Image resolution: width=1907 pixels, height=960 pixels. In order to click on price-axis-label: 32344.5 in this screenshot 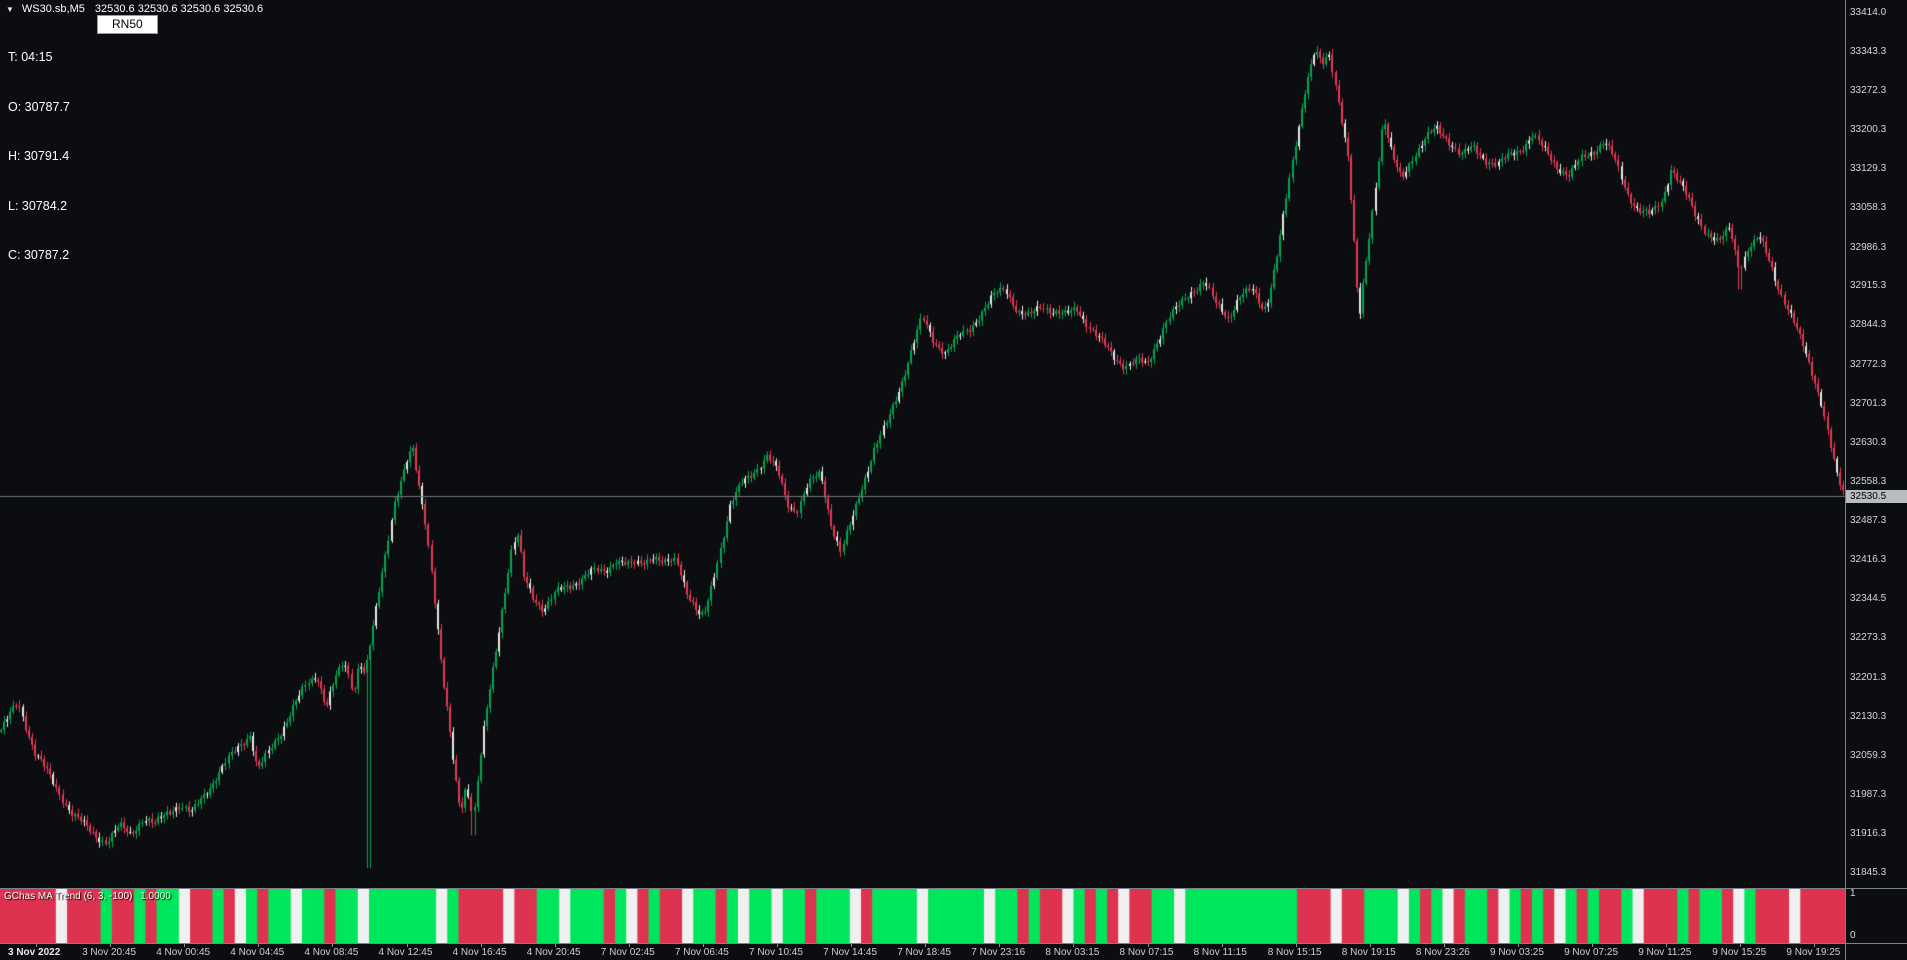, I will do `click(1868, 599)`.